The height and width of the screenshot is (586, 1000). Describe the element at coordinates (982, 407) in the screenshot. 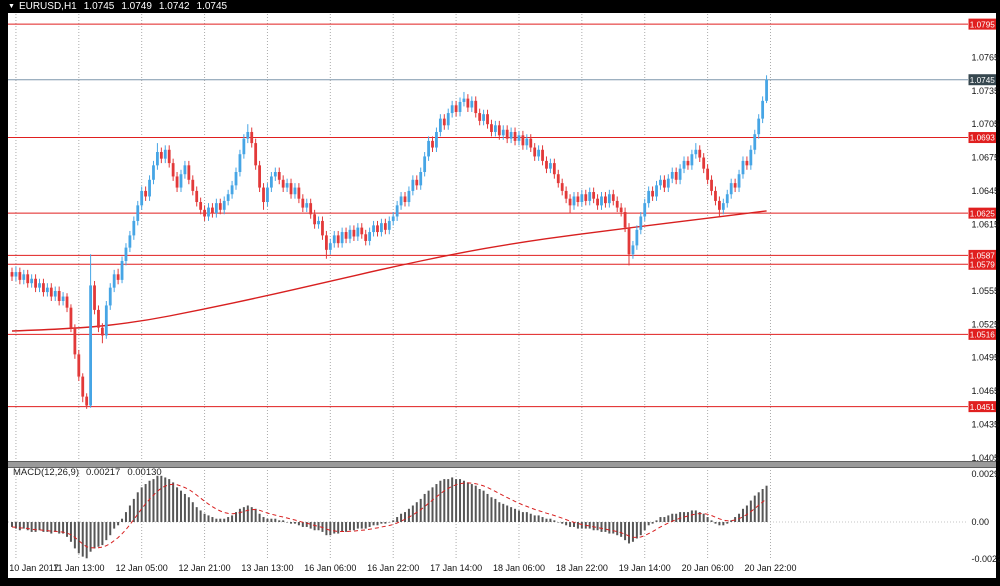

I see `svg-text: 1.0451` at that location.